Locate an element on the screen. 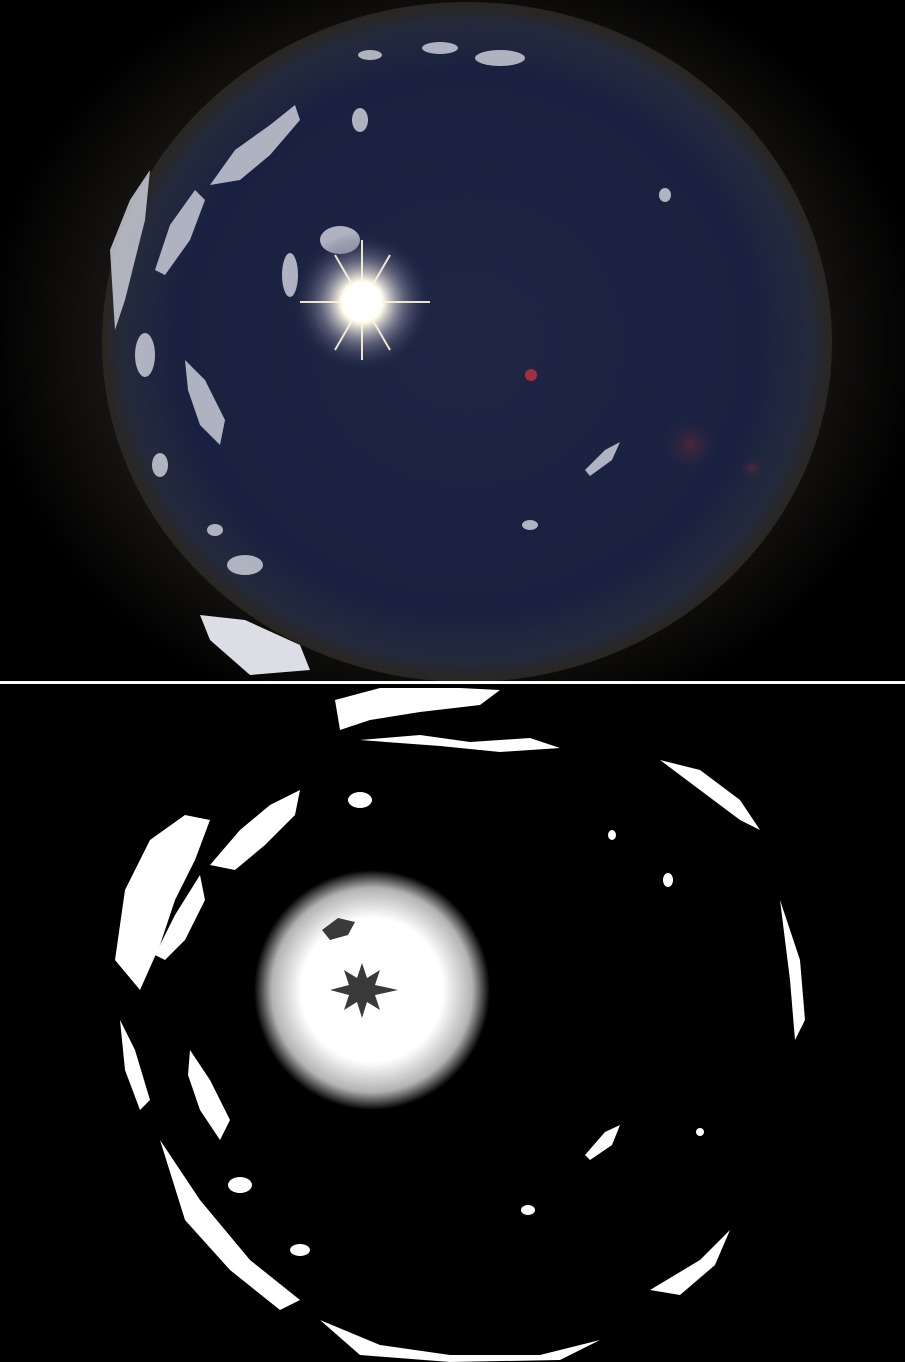 The height and width of the screenshot is (1362, 905). sun-hole is located at coordinates (338, 929).